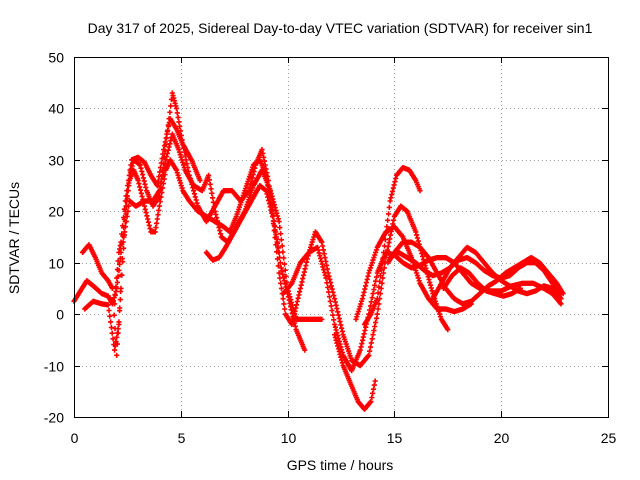 The image size is (640, 480). Describe the element at coordinates (609, 438) in the screenshot. I see `x-tick-label: 25` at that location.